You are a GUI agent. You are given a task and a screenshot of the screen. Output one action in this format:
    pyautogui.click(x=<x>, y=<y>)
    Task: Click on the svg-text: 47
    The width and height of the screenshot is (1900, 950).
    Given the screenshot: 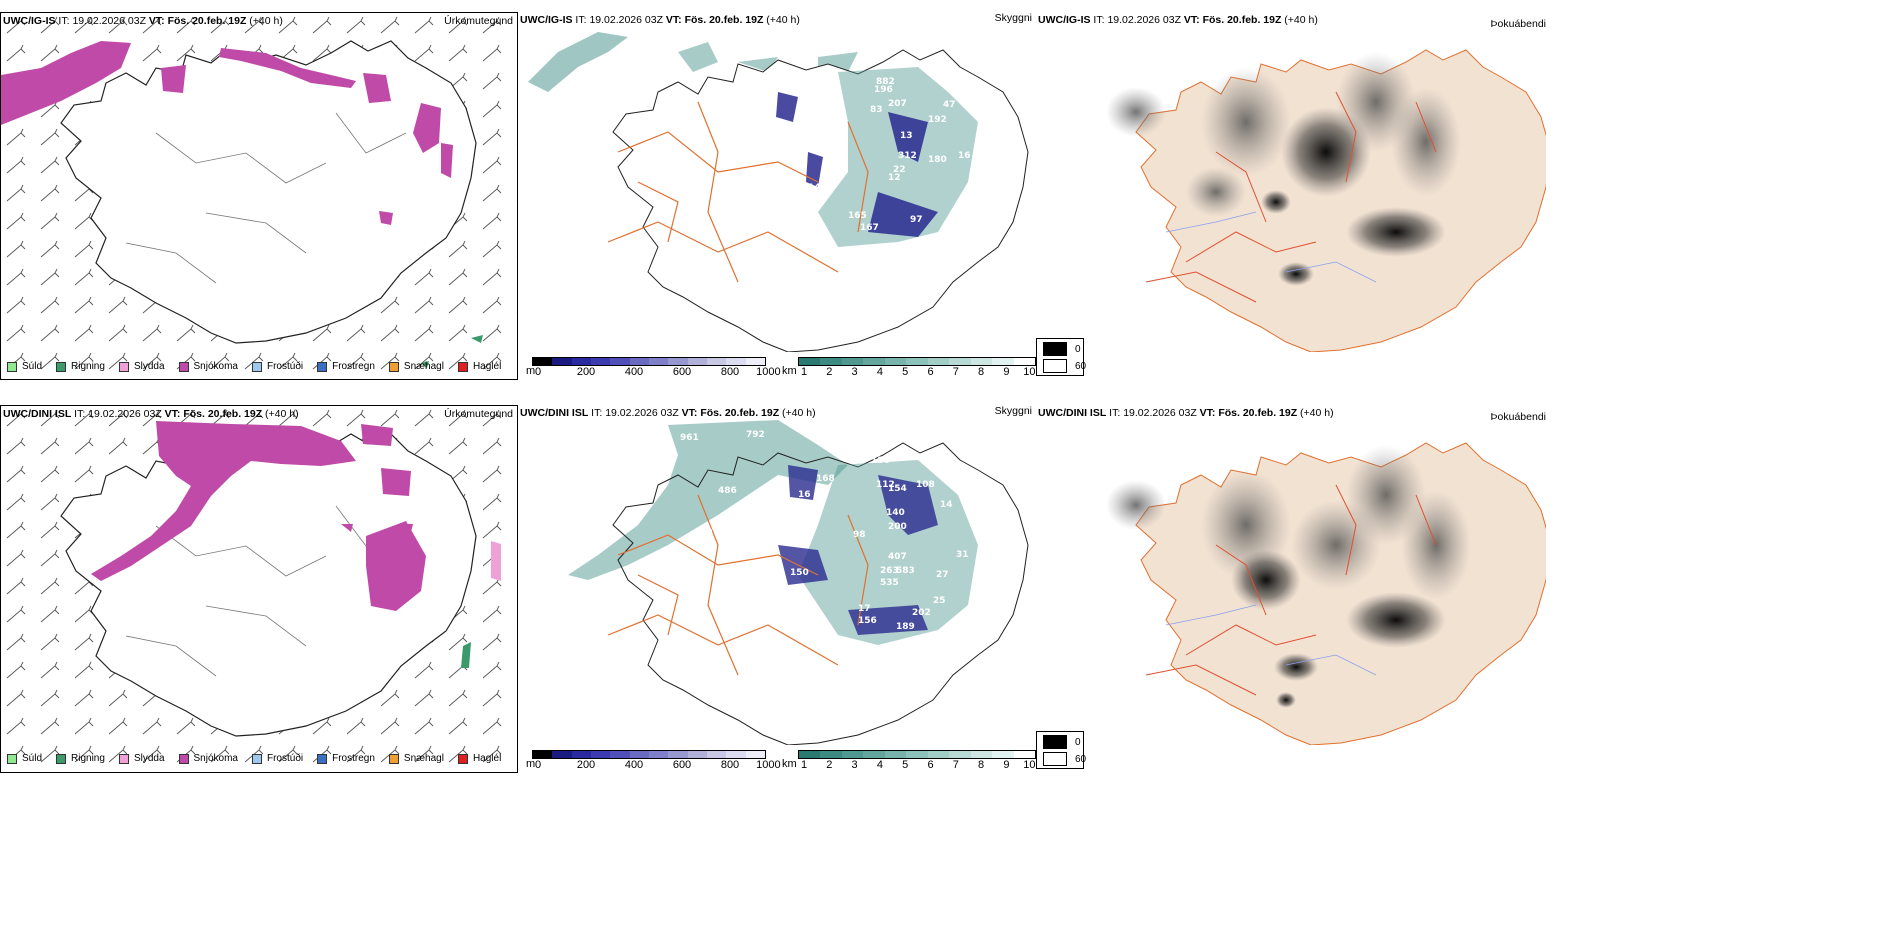 What is the action you would take?
    pyautogui.click(x=949, y=105)
    